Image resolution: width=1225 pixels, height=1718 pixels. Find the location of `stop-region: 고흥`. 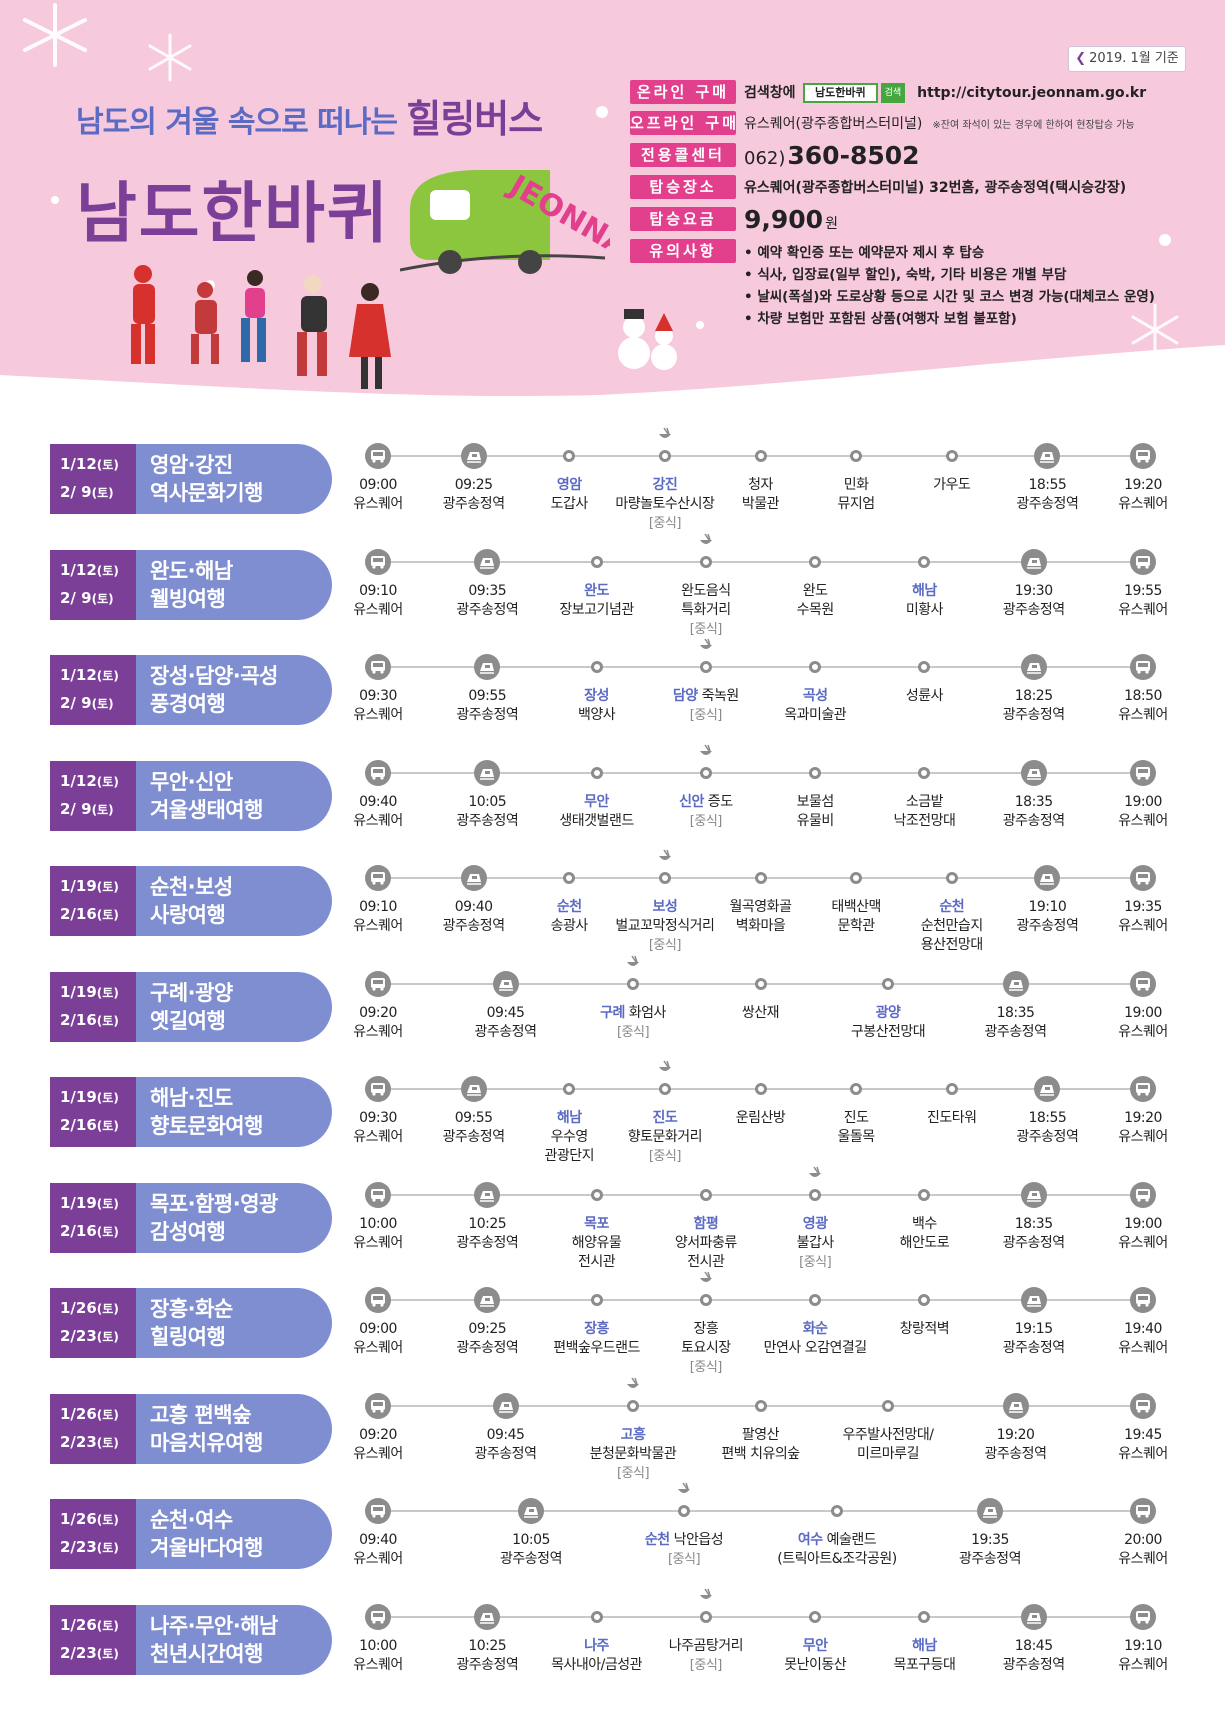

stop-region: 고흥 is located at coordinates (633, 1434).